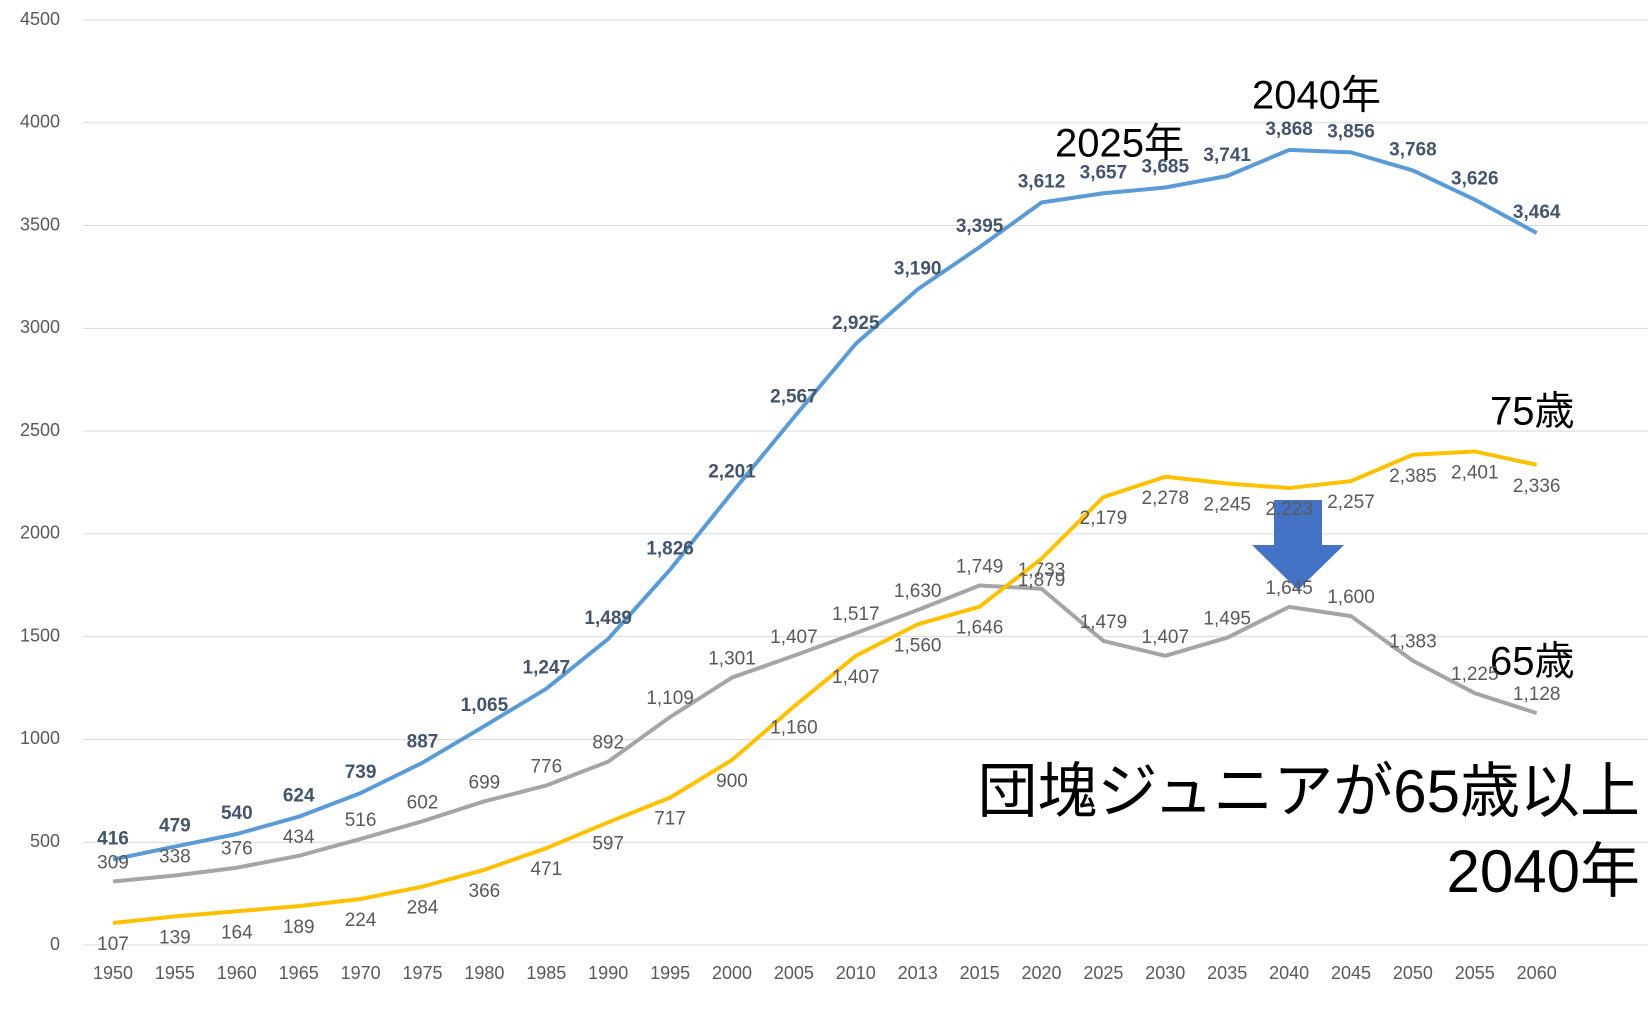 Image resolution: width=1648 pixels, height=1036 pixels. What do you see at coordinates (484, 973) in the screenshot?
I see `x-tick-label: 1980` at bounding box center [484, 973].